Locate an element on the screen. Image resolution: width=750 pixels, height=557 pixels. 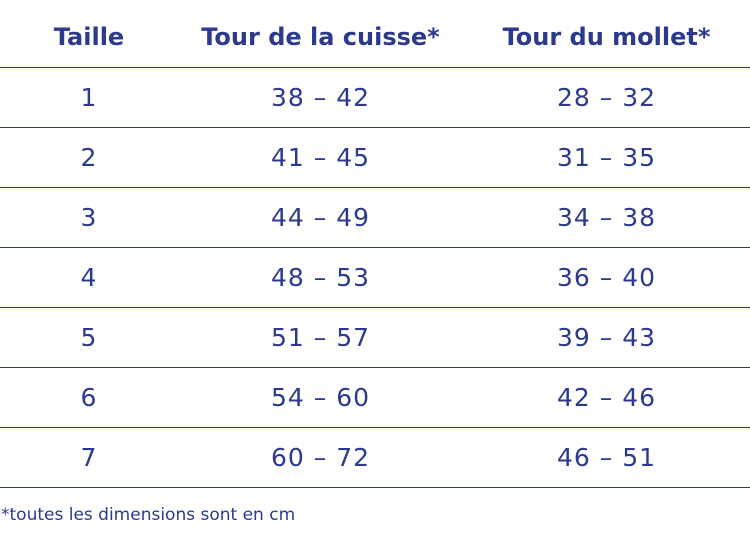
table-row: 2 41 – 45 31 – 35 is located at coordinates (375, 158).